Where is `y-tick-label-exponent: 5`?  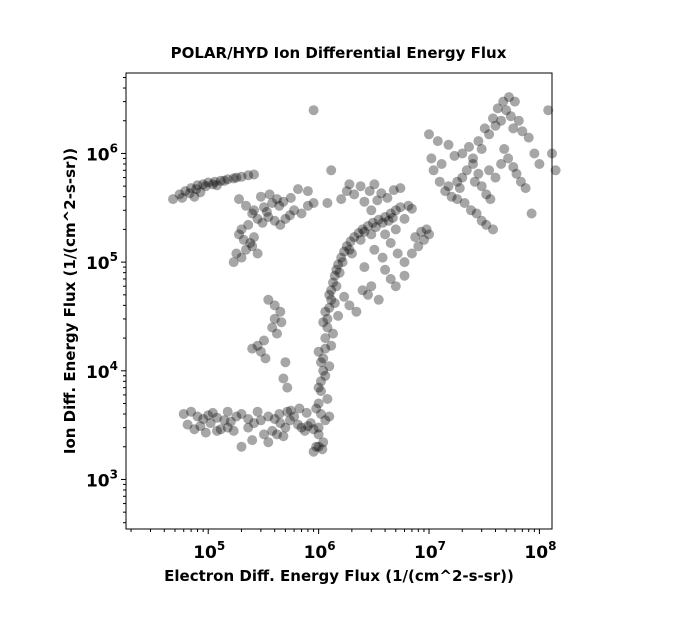
y-tick-label-exponent: 5 is located at coordinates (114, 257).